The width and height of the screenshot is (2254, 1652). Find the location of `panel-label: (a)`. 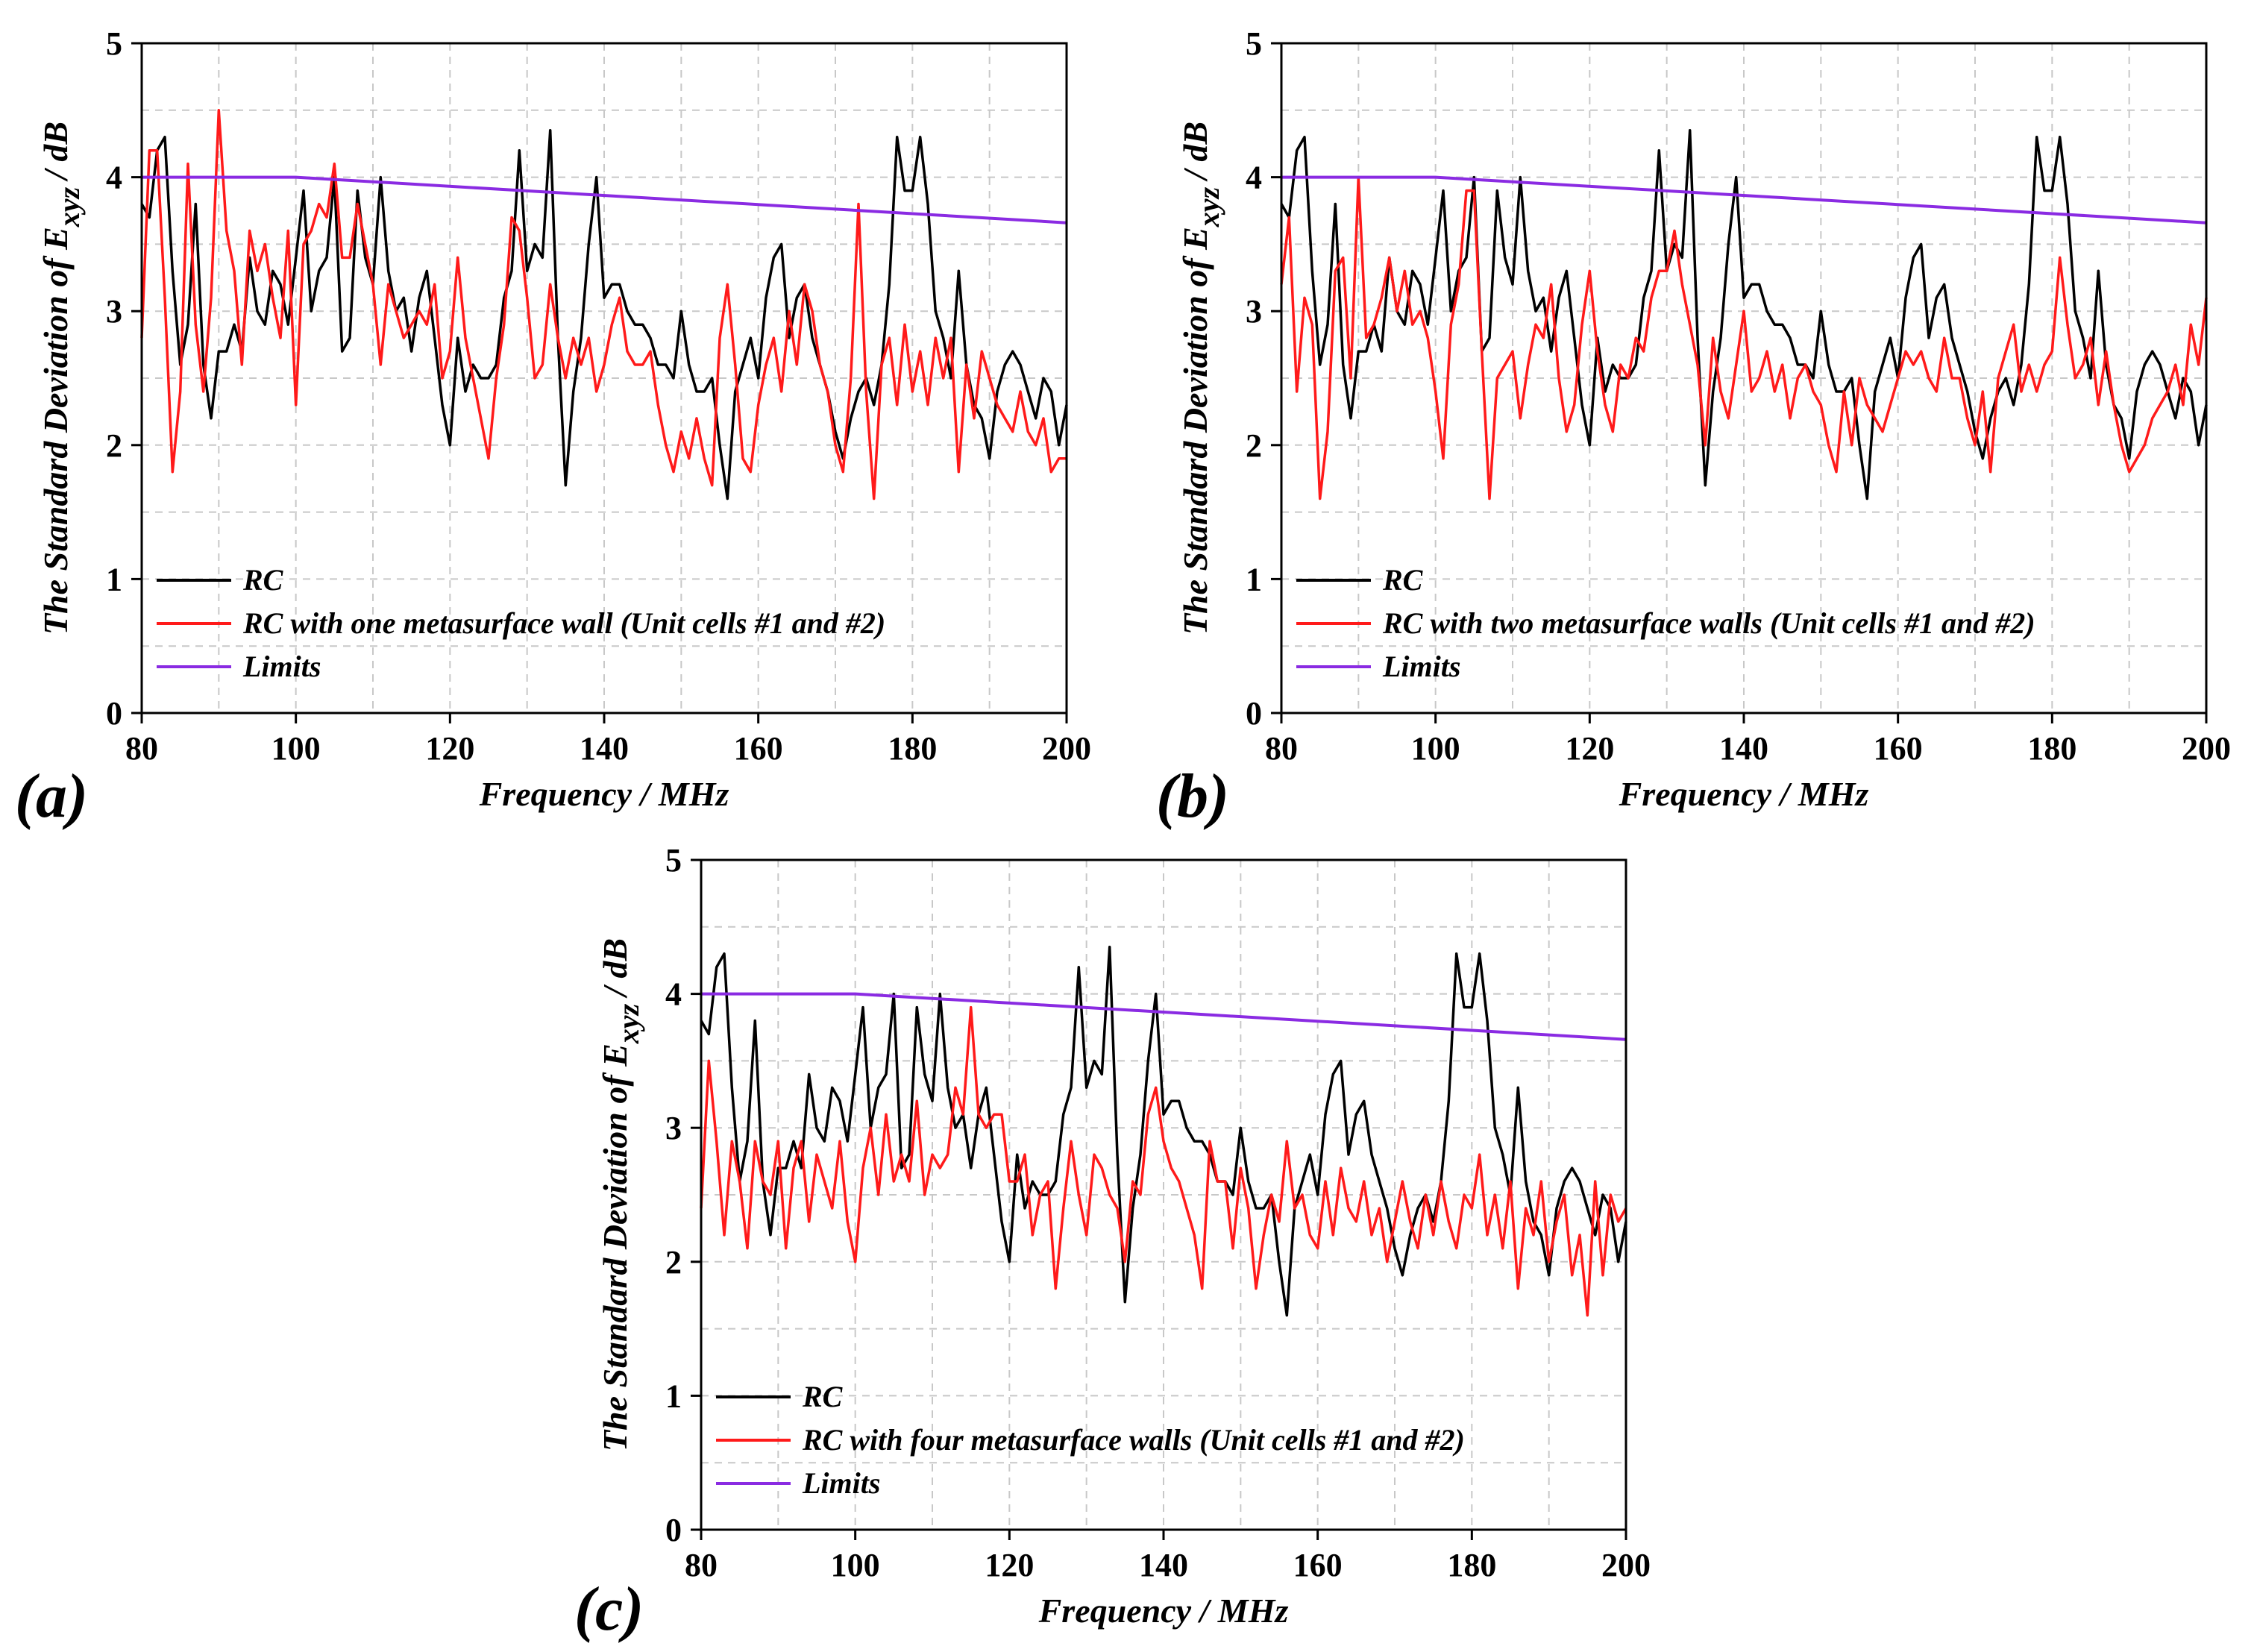

panel-label: (a) is located at coordinates (51, 796).